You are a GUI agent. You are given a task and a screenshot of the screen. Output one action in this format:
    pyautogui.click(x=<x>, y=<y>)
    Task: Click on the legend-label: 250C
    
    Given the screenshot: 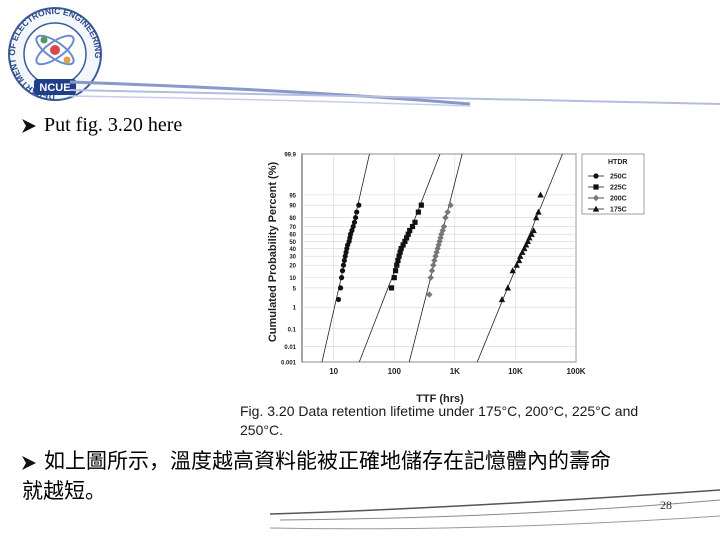 What is the action you would take?
    pyautogui.click(x=618, y=177)
    